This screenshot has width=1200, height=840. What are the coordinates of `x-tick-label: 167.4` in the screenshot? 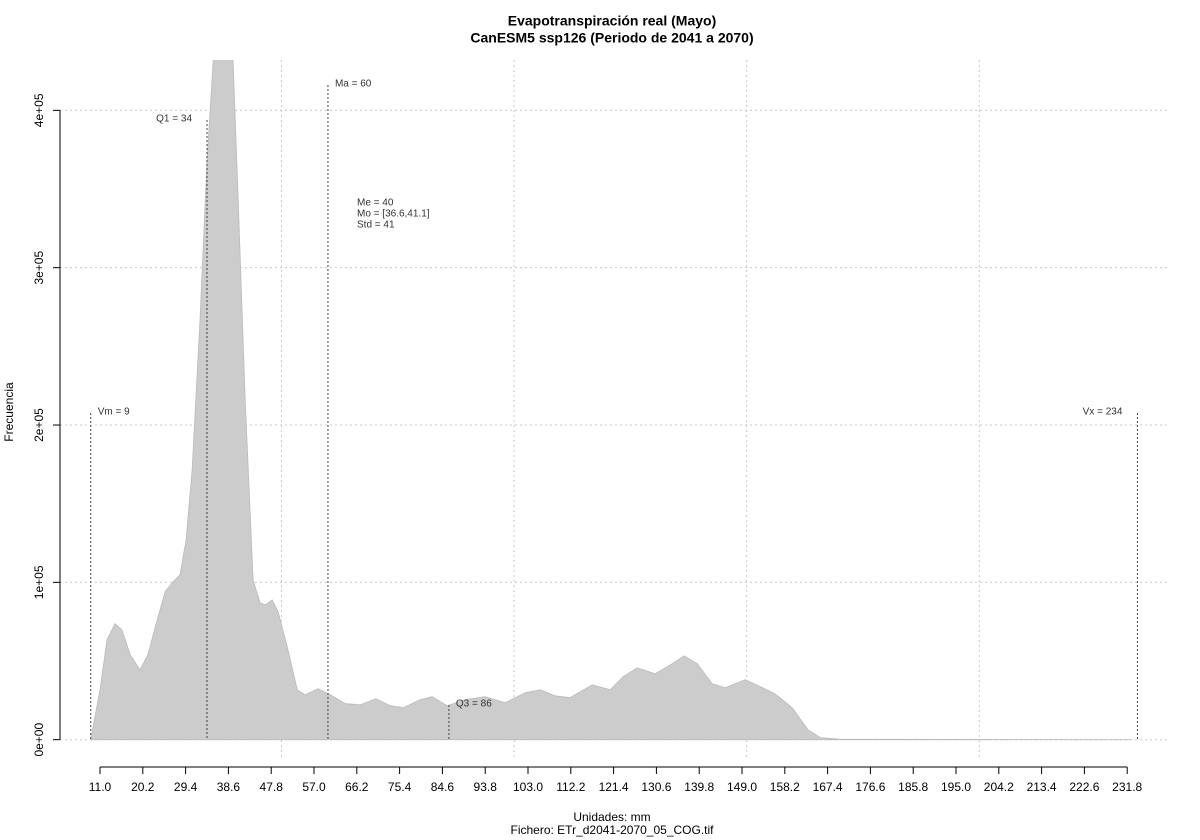 It's located at (828, 787).